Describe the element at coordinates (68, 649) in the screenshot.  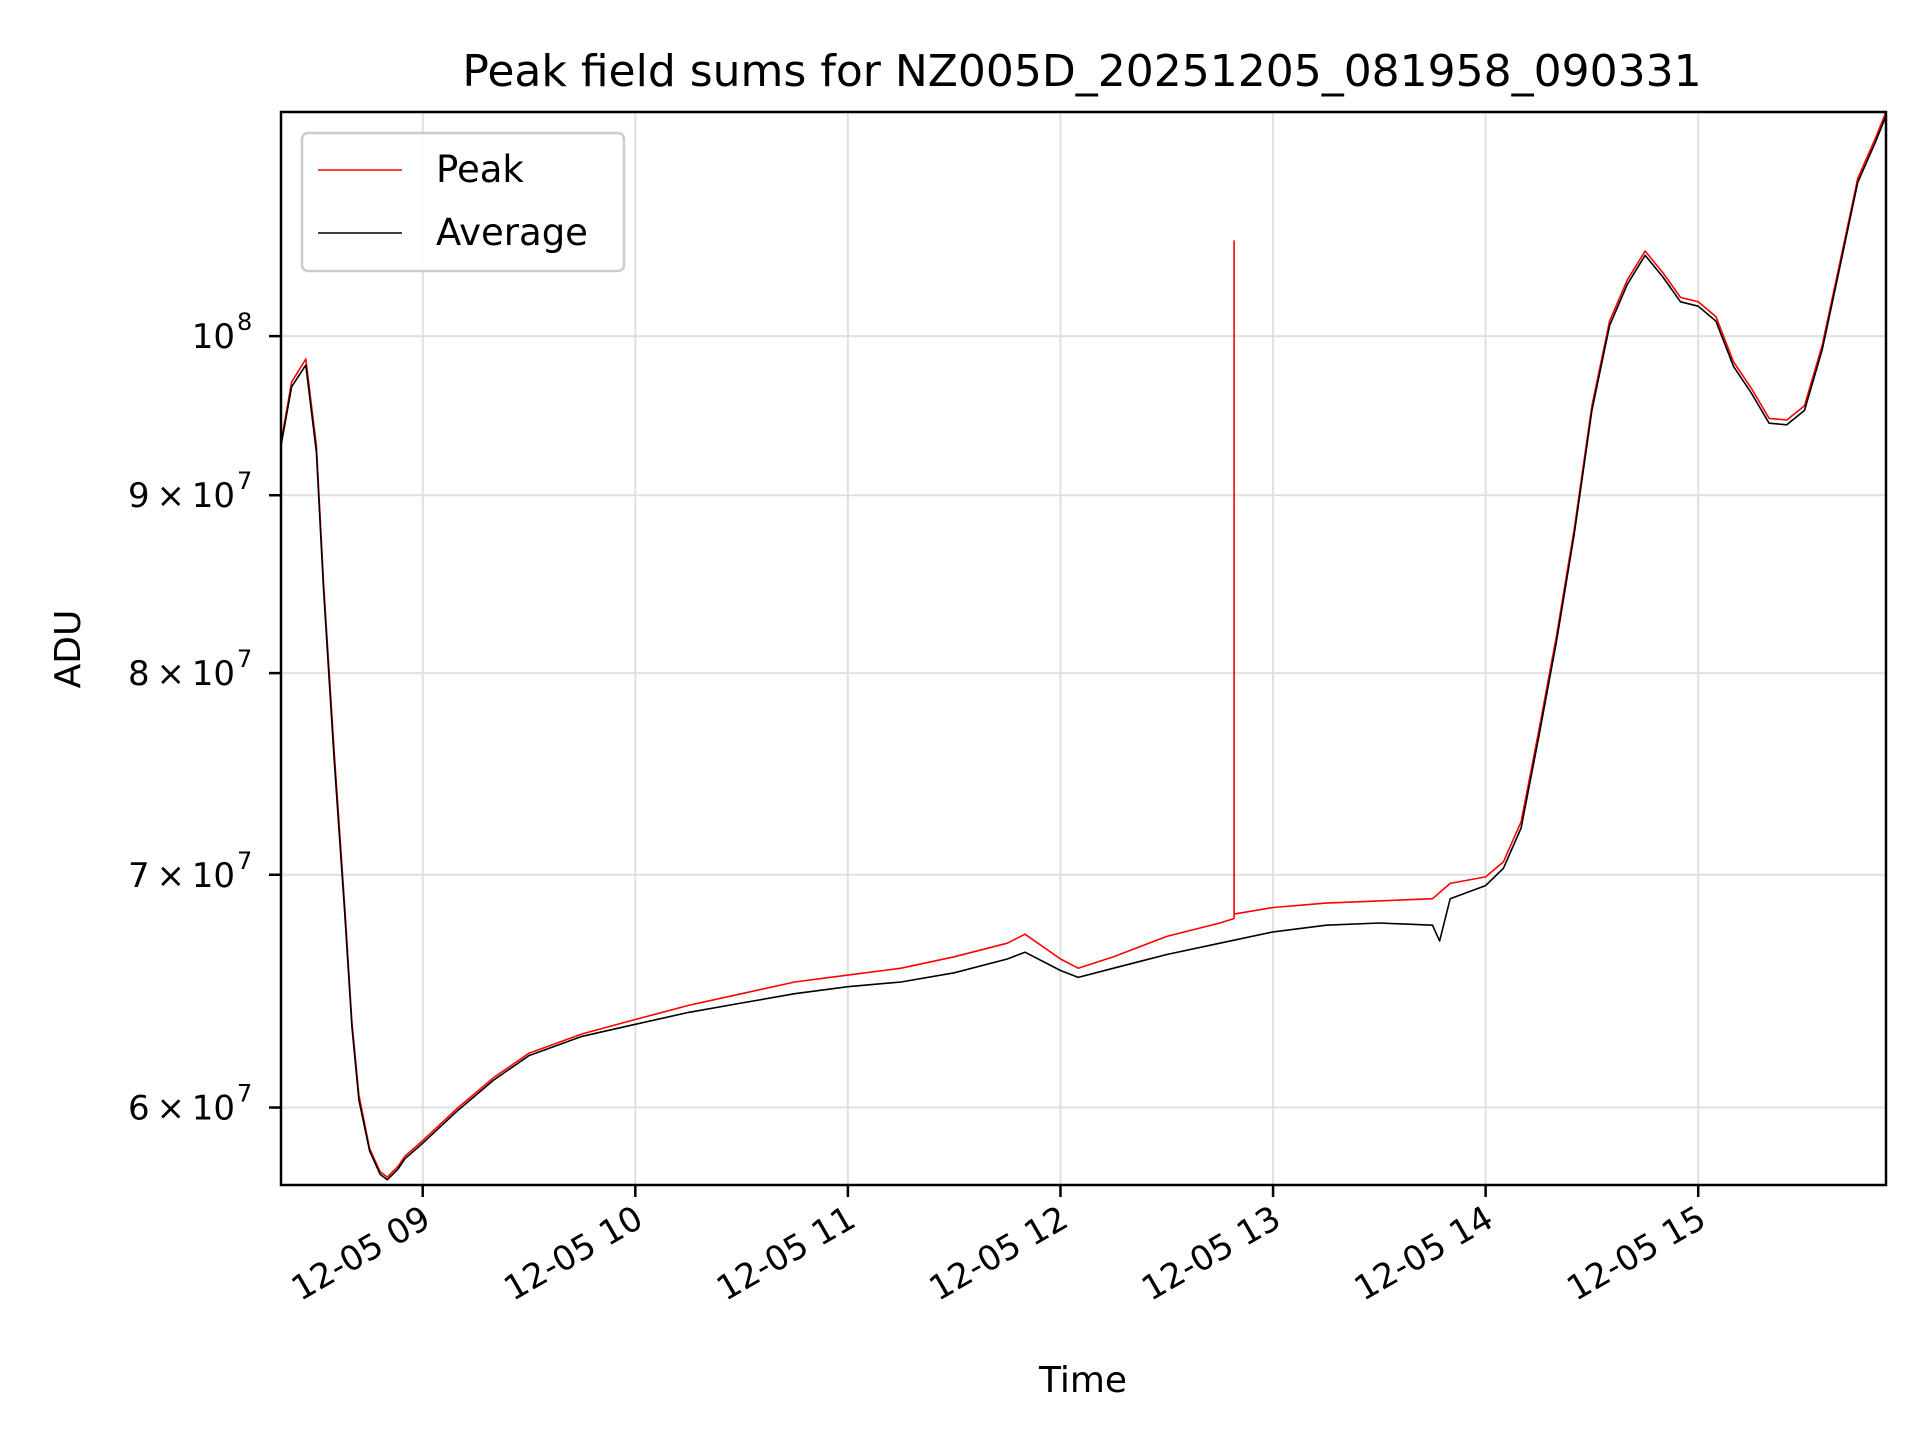
I see `y-axis-label: ADU` at that location.